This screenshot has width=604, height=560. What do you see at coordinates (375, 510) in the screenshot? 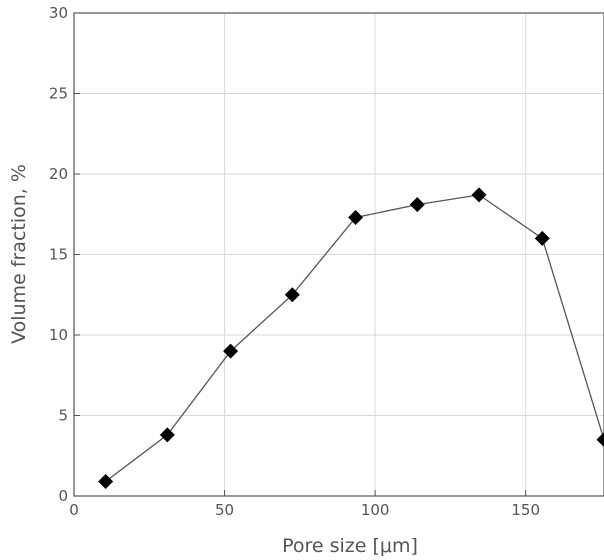
I see `x-tick-label: 100` at bounding box center [375, 510].